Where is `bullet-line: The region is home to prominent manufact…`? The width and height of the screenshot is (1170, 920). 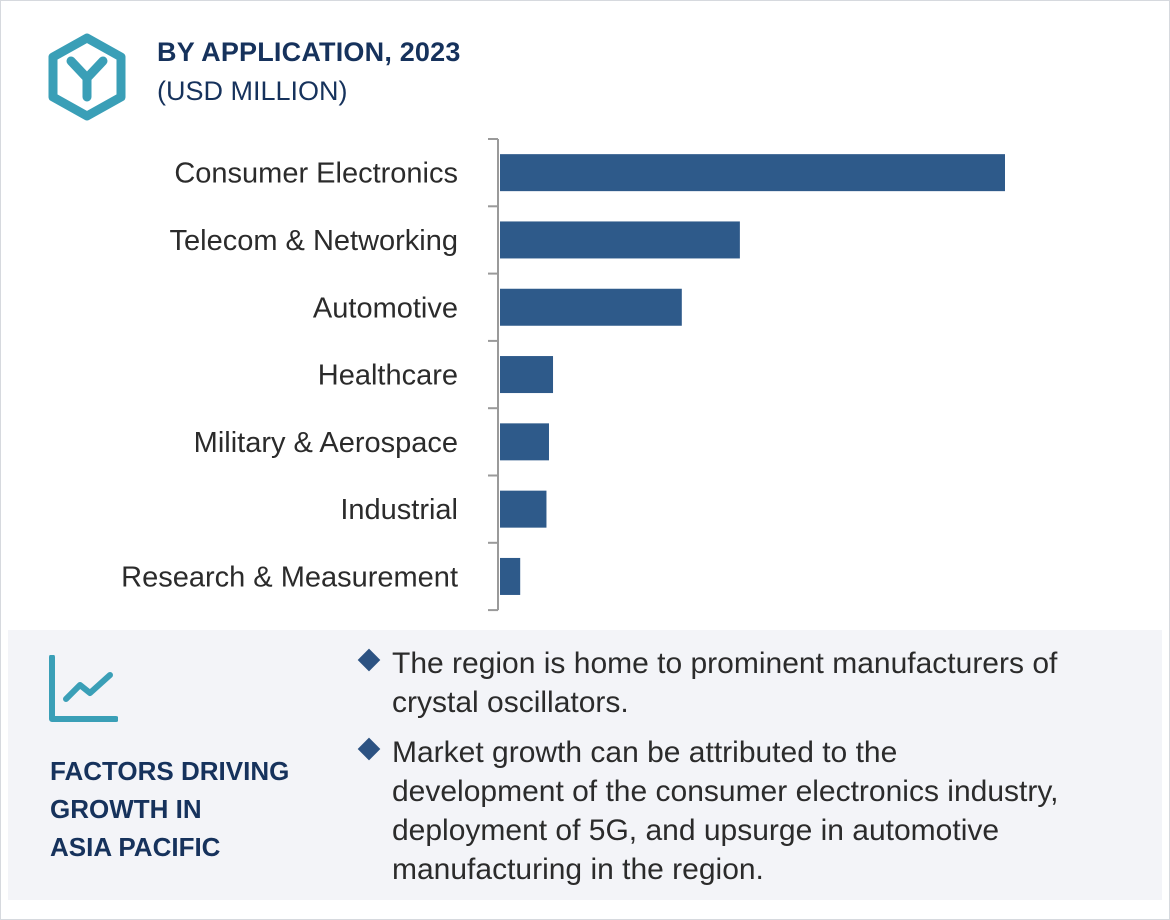
bullet-line: The region is home to prominent manufact… is located at coordinates (725, 663).